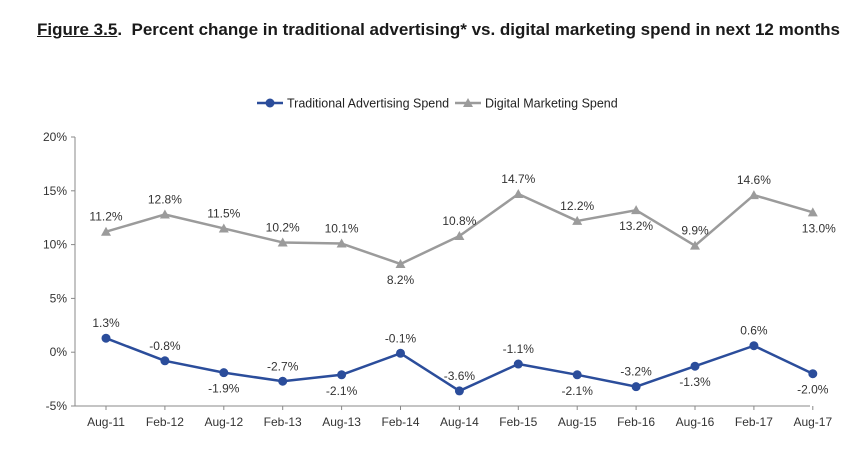 Image resolution: width=850 pixels, height=455 pixels. Describe the element at coordinates (342, 229) in the screenshot. I see `data-label-digital: 10.1%` at that location.